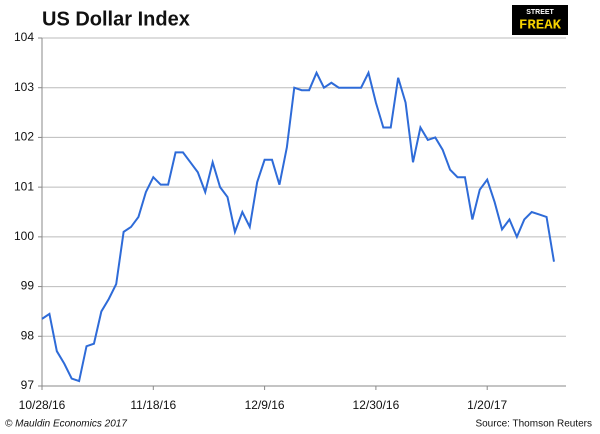 This screenshot has width=600, height=434. Describe the element at coordinates (24, 137) in the screenshot. I see `y-tick-label: 102` at that location.